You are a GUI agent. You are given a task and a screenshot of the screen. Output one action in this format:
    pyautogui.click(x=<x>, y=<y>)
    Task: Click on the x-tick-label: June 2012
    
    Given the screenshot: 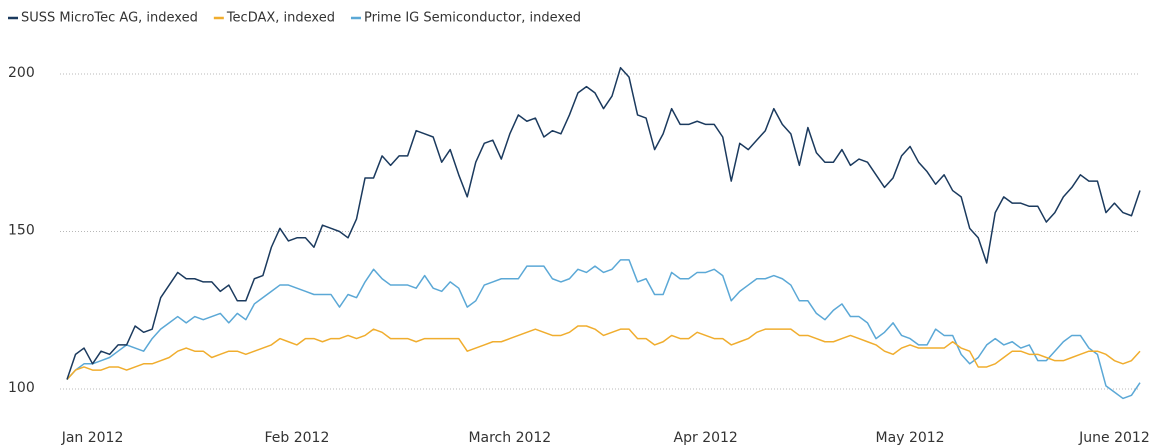 What is the action you would take?
    pyautogui.click(x=1114, y=438)
    